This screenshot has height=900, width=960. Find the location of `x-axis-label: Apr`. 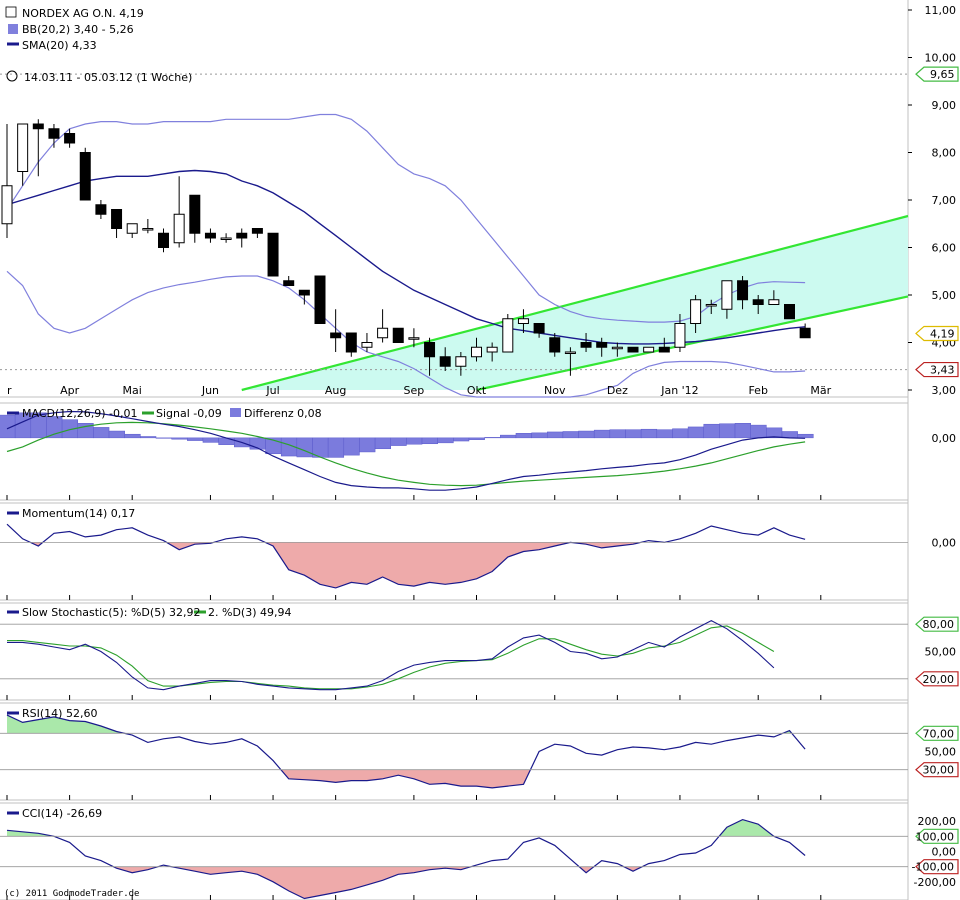

x-axis-label: Apr is located at coordinates (70, 390).